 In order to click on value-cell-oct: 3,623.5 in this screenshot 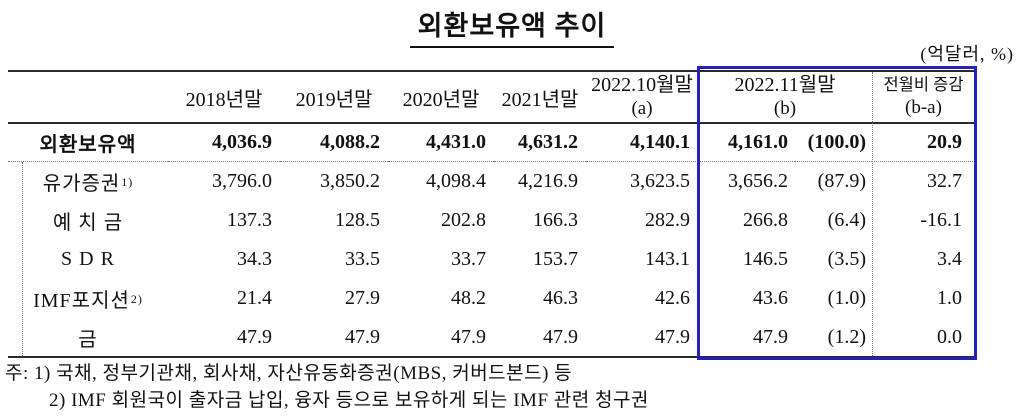, I will do `click(660, 181)`.